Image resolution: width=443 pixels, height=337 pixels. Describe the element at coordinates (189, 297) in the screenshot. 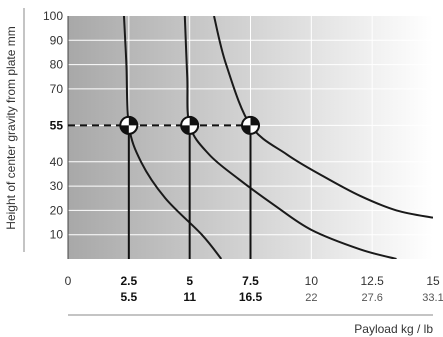

I see `x-tick-label-lb: 11` at that location.